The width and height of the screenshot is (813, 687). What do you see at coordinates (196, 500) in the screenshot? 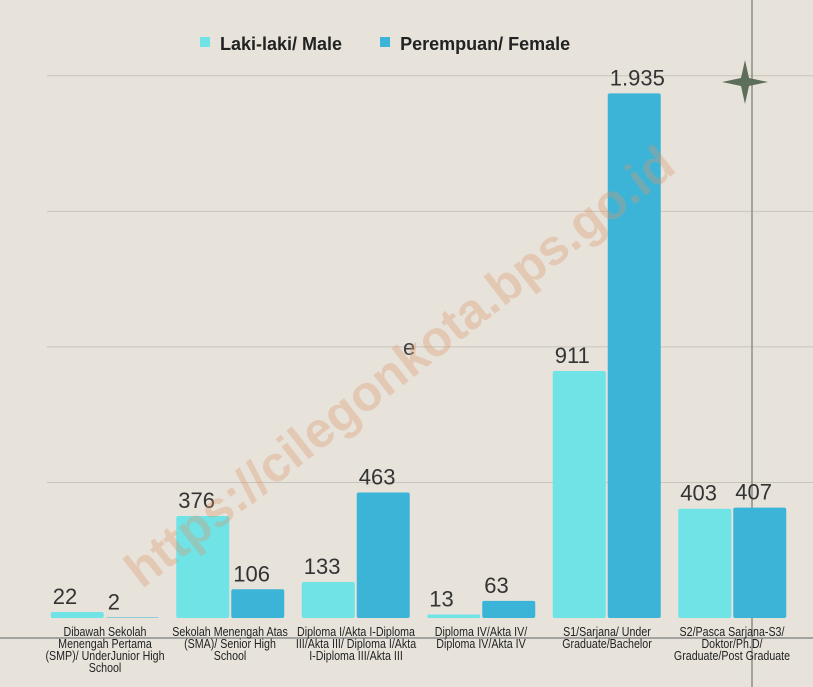
I see `value-label: 376` at bounding box center [196, 500].